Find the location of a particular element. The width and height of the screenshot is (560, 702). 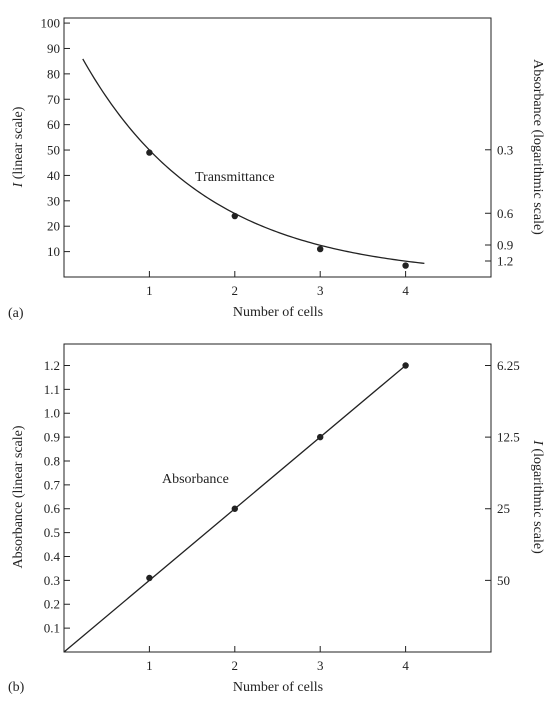

panel-b-right-axis-label-text: (logarithmic scale) is located at coordinates (537, 499).